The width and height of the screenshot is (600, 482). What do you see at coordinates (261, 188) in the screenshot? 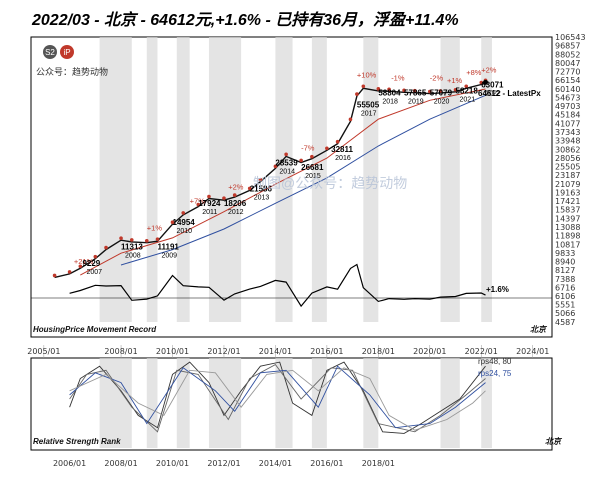
I see `year-value-label: 21586` at bounding box center [261, 188].